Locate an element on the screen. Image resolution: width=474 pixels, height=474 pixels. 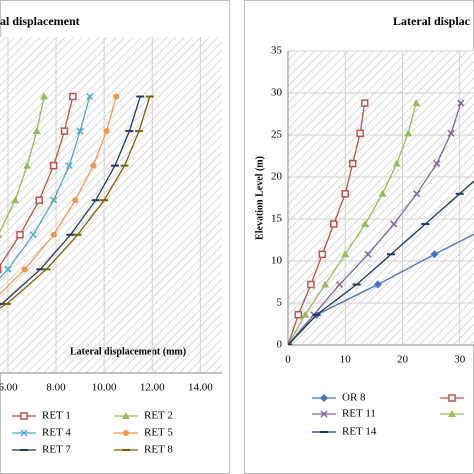
y-tick-label: 30 is located at coordinates (277, 93).